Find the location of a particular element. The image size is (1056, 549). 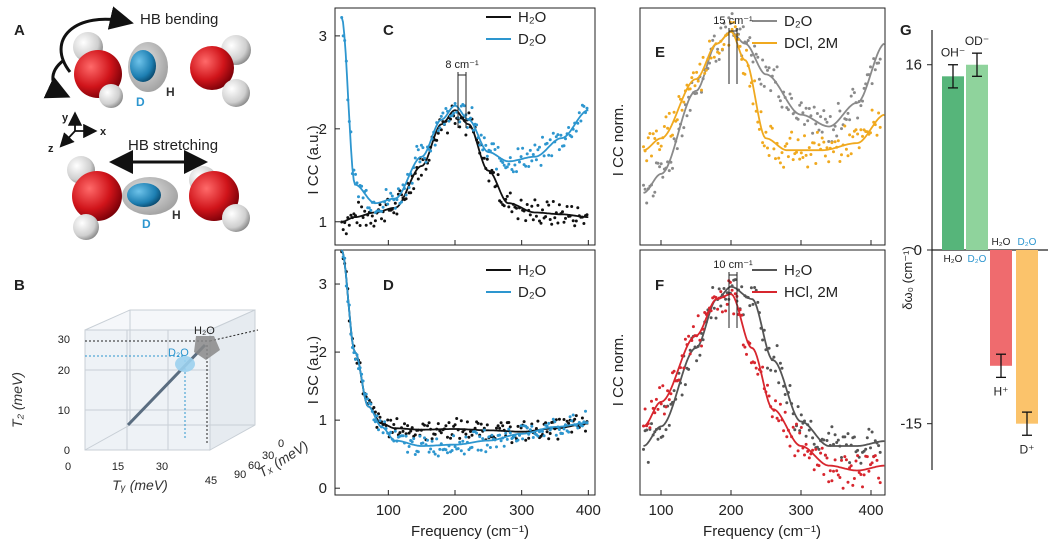

b-h2o-label: H₂O is located at coordinates (204, 331).